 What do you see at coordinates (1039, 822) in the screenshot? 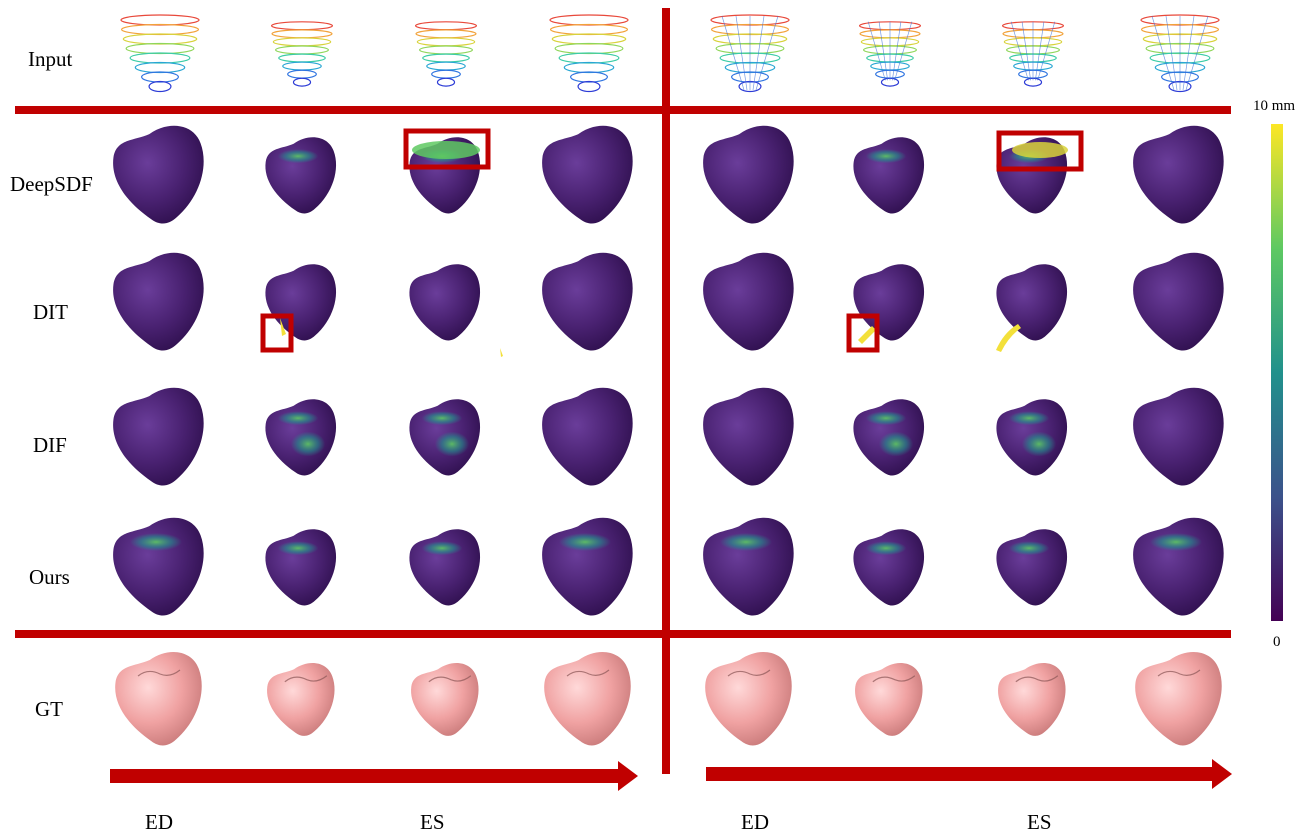
I see `phase-label-es-right: ES` at bounding box center [1039, 822].